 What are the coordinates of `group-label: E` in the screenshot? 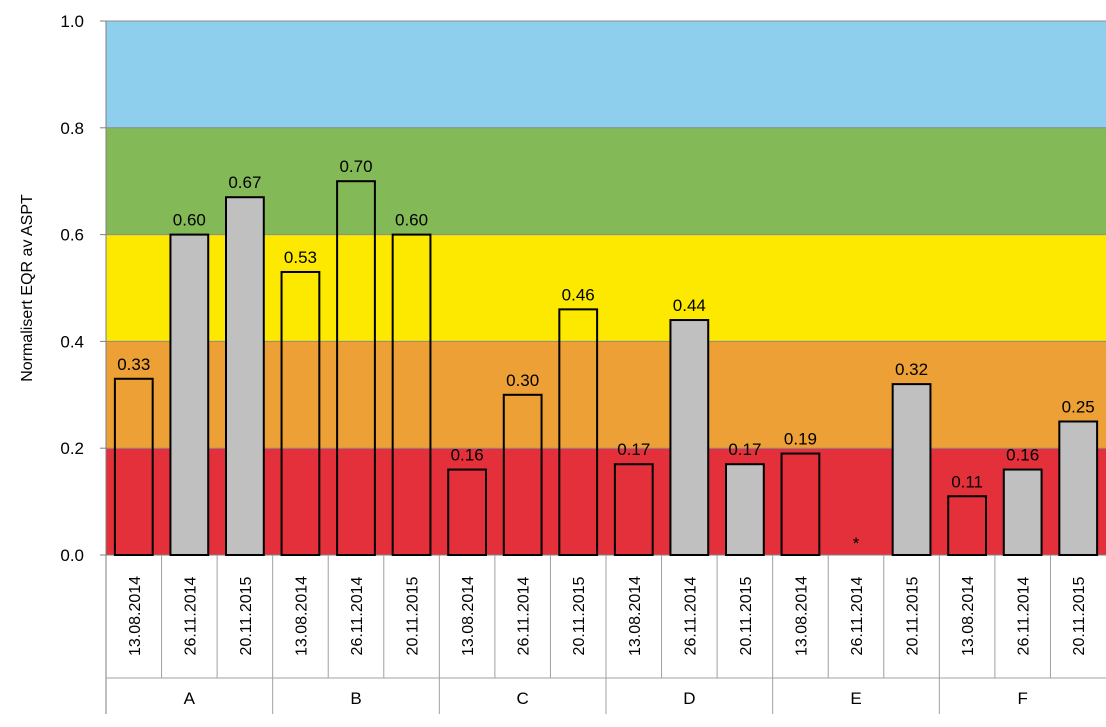 It's located at (855, 698).